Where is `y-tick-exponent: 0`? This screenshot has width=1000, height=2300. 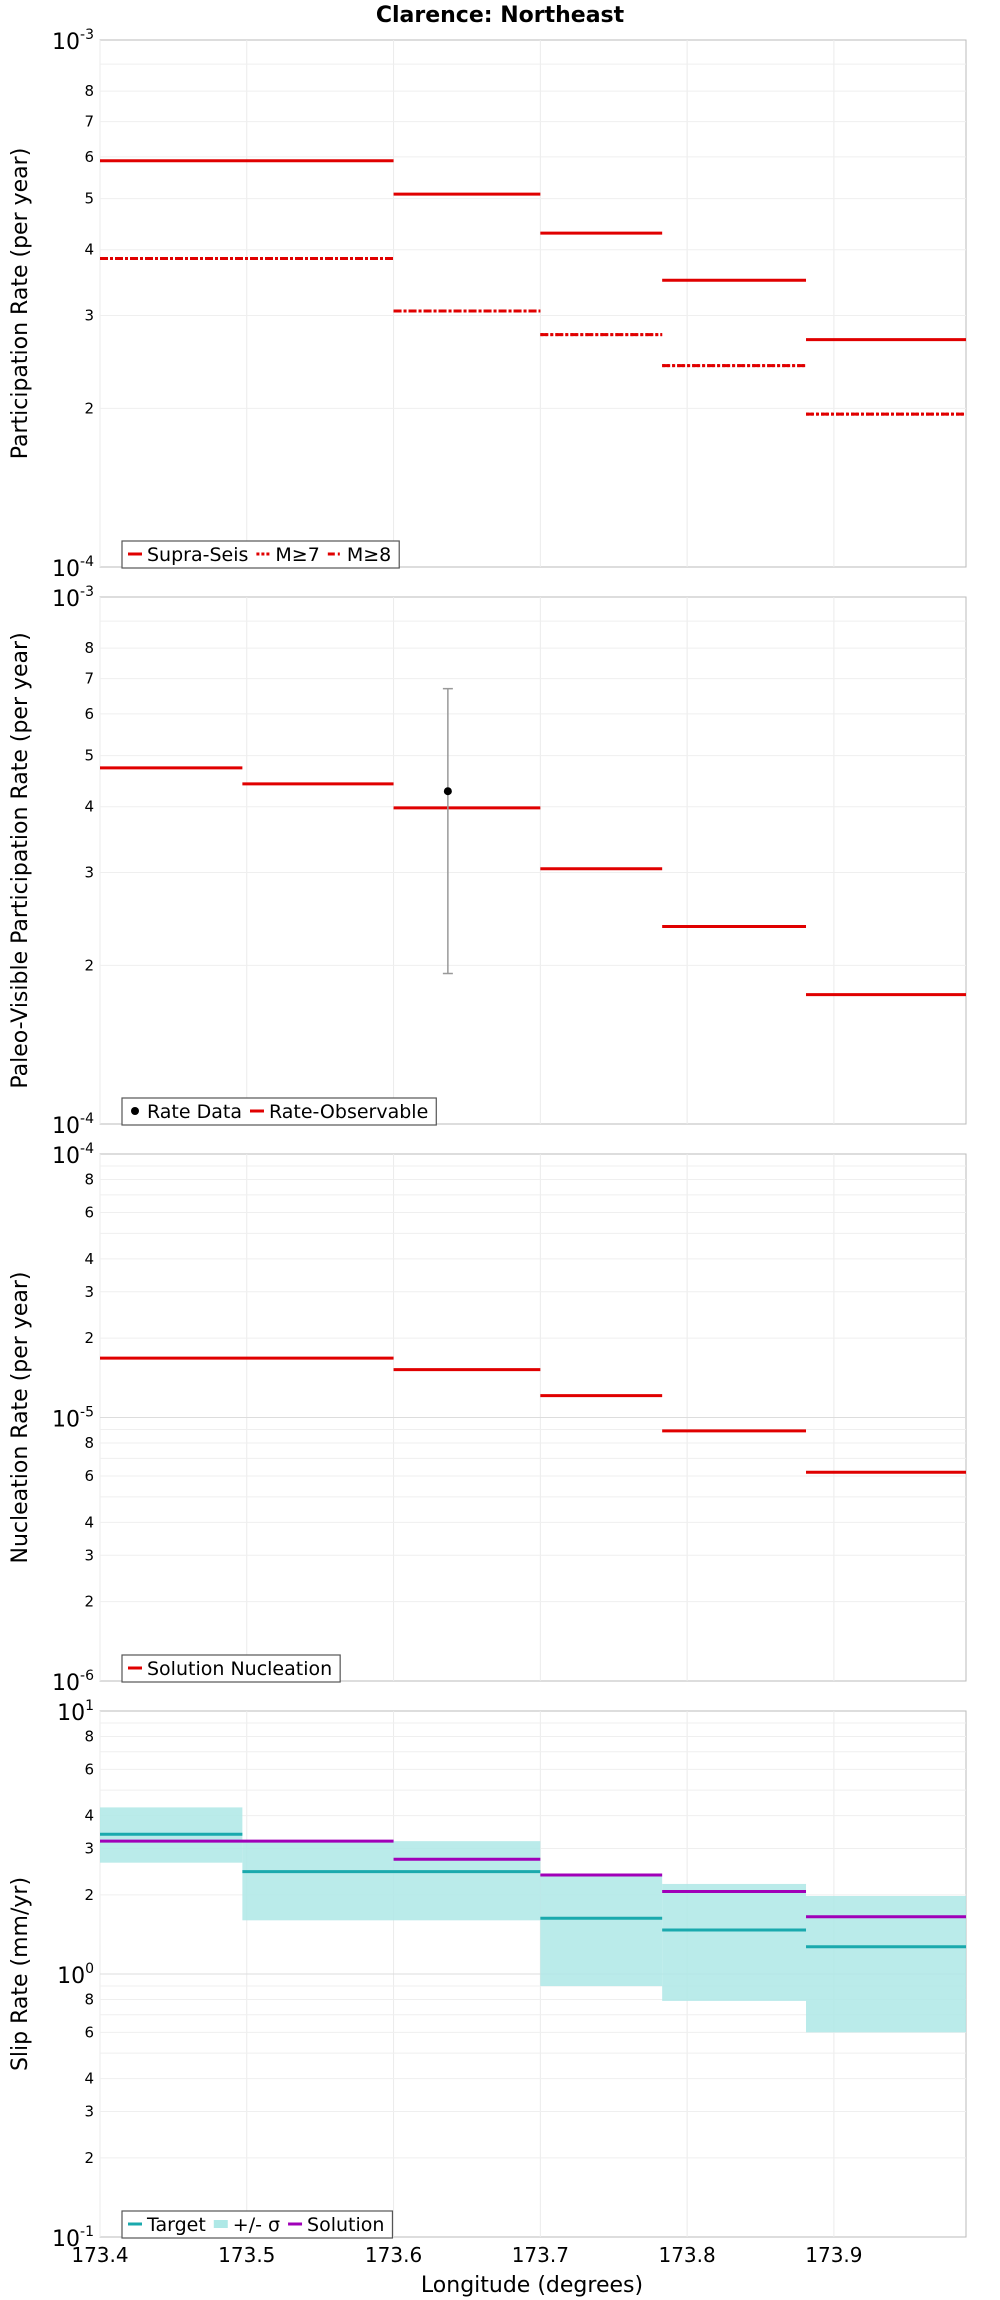
y-tick-exponent: 0 is located at coordinates (89, 1969).